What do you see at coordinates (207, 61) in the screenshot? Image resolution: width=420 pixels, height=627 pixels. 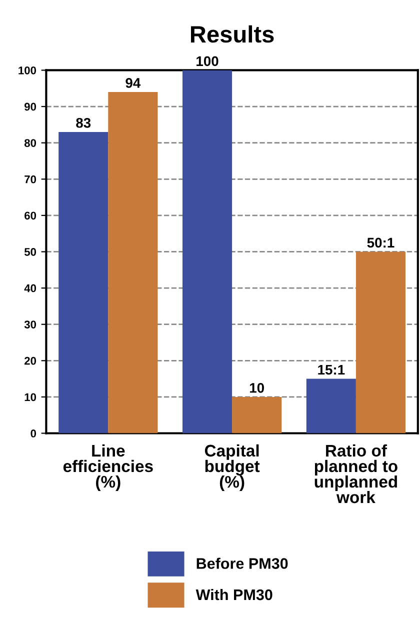 I see `data-label: 100` at bounding box center [207, 61].